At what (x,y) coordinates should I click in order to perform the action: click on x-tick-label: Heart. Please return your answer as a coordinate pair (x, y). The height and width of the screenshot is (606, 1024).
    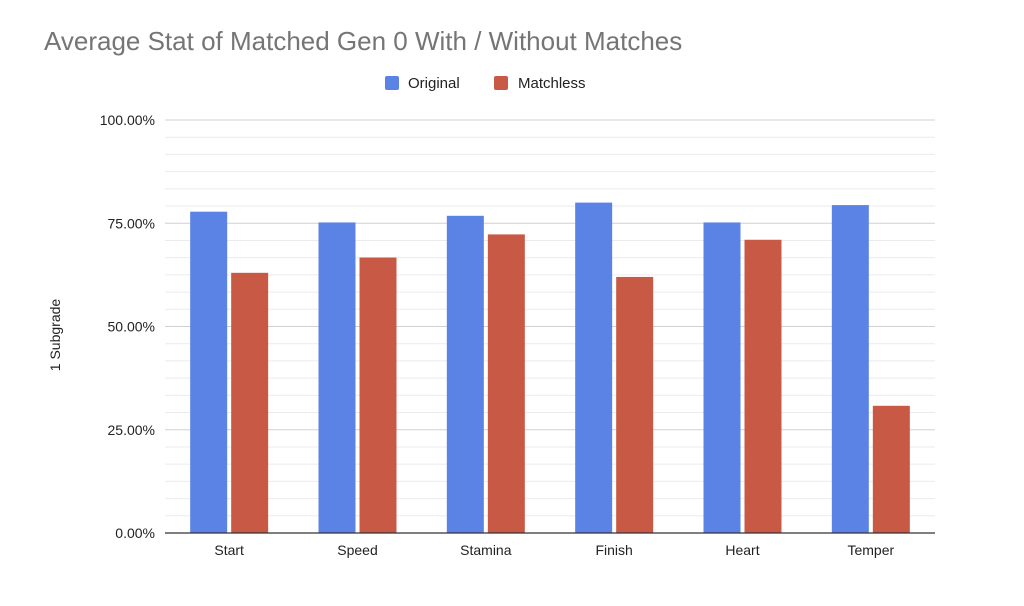
    Looking at the image, I should click on (742, 550).